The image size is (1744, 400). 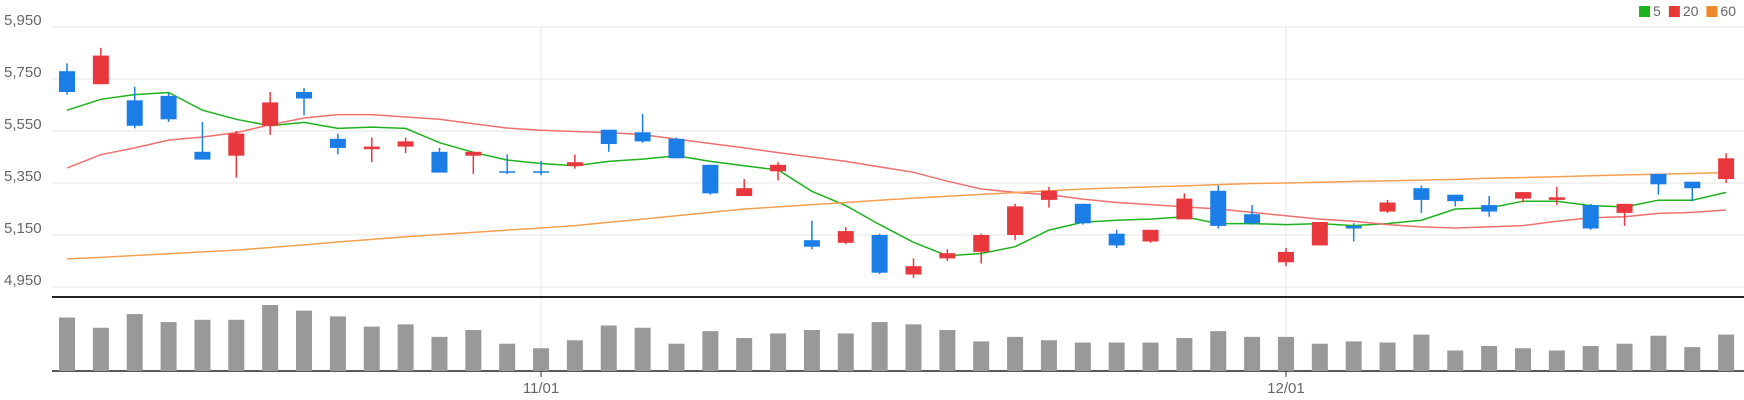 I want to click on legend-label: 5, so click(x=1657, y=11).